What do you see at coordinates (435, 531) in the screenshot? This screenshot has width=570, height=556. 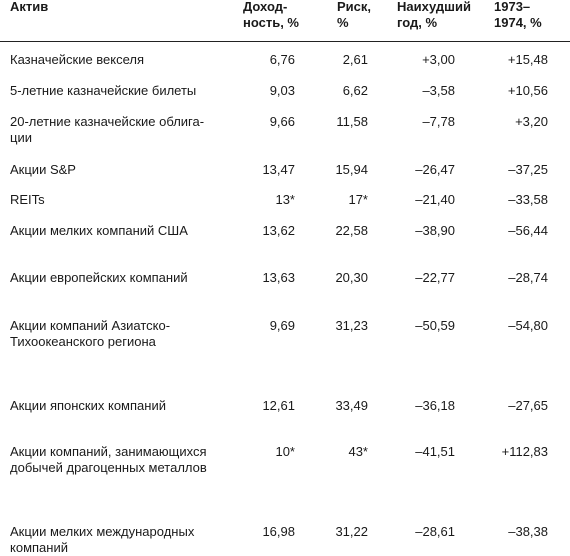 I see `cell-worst-year: –28,61` at bounding box center [435, 531].